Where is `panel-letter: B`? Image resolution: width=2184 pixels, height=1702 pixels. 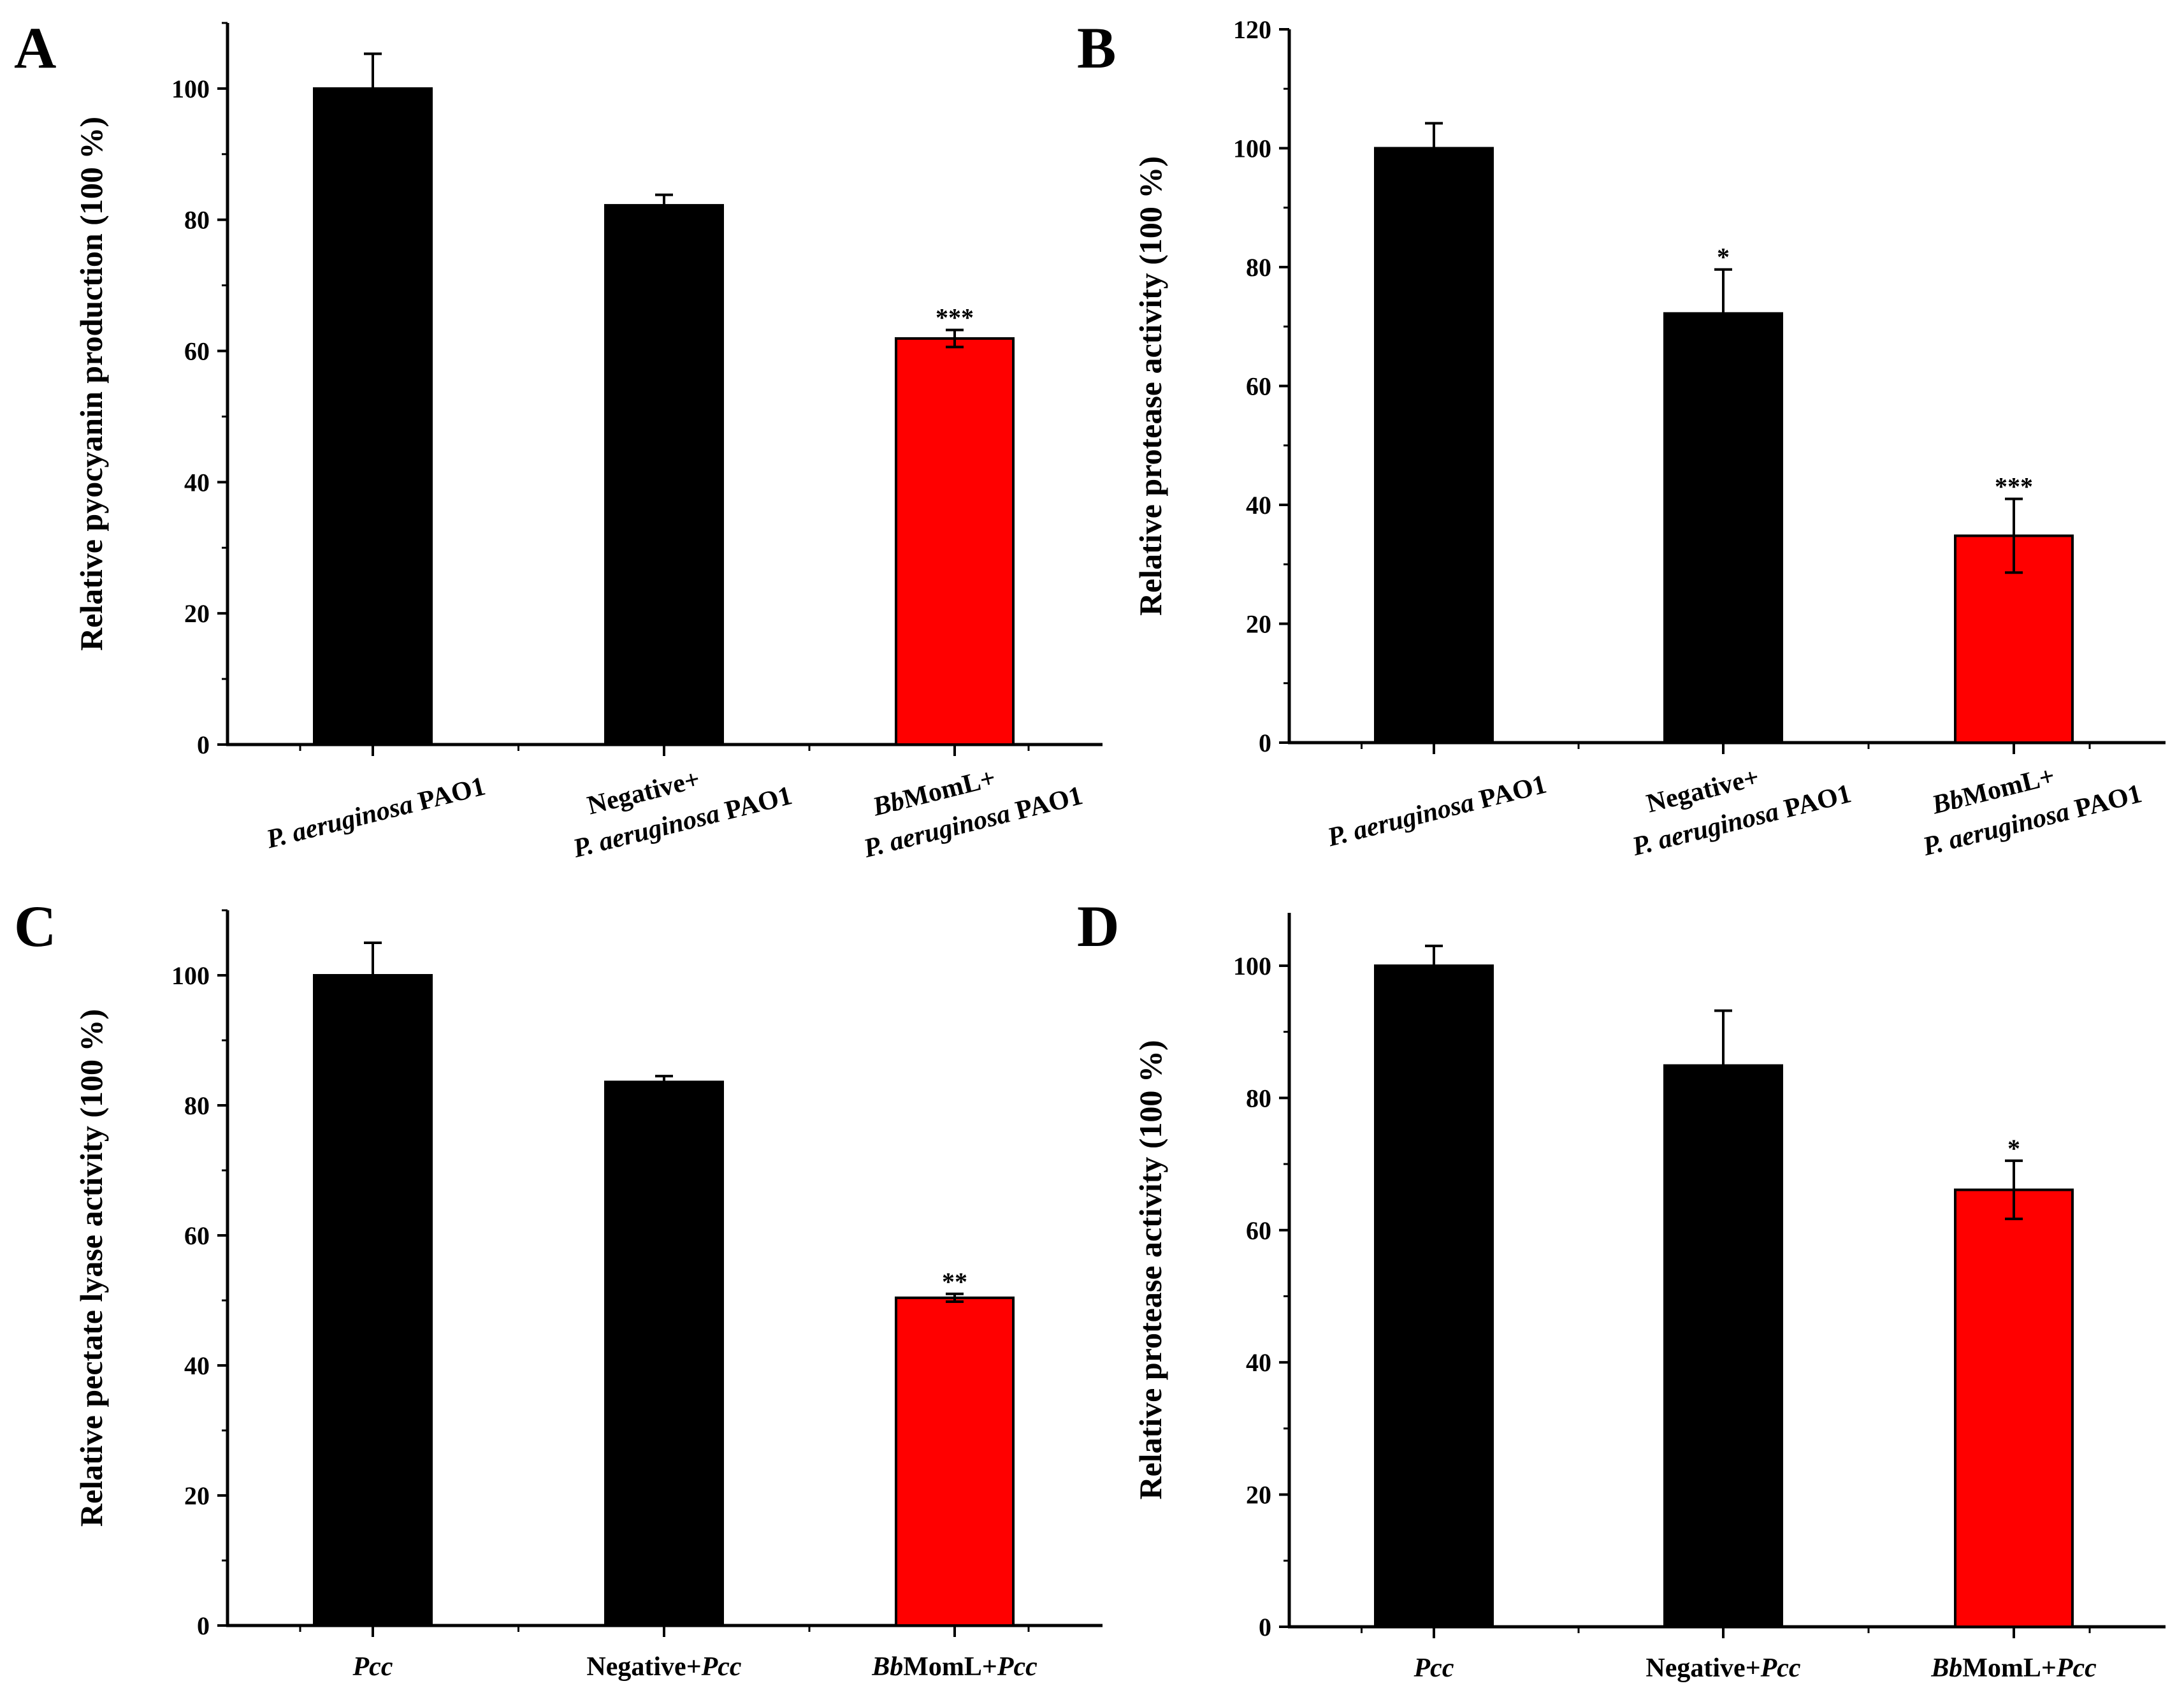 panel-letter: B is located at coordinates (1096, 47).